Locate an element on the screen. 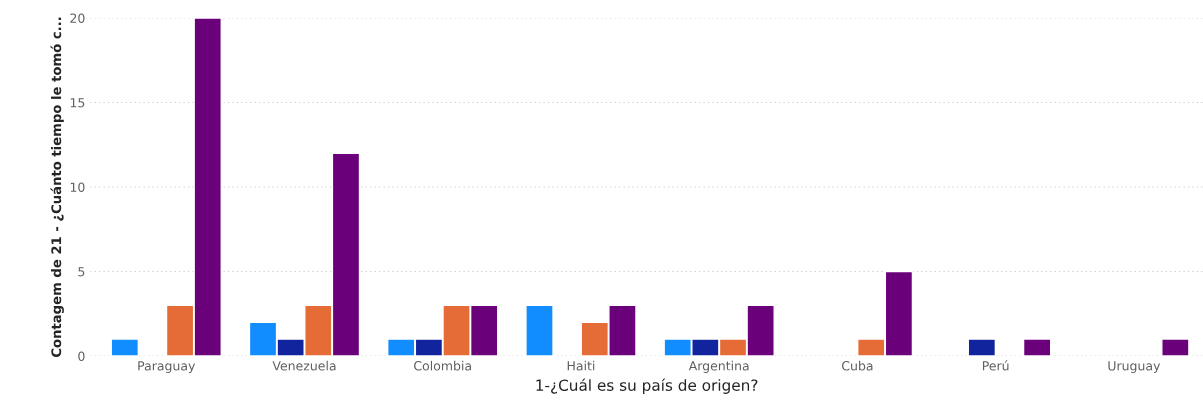 This screenshot has height=400, width=1203. y-tick-label: 10 is located at coordinates (77, 187).